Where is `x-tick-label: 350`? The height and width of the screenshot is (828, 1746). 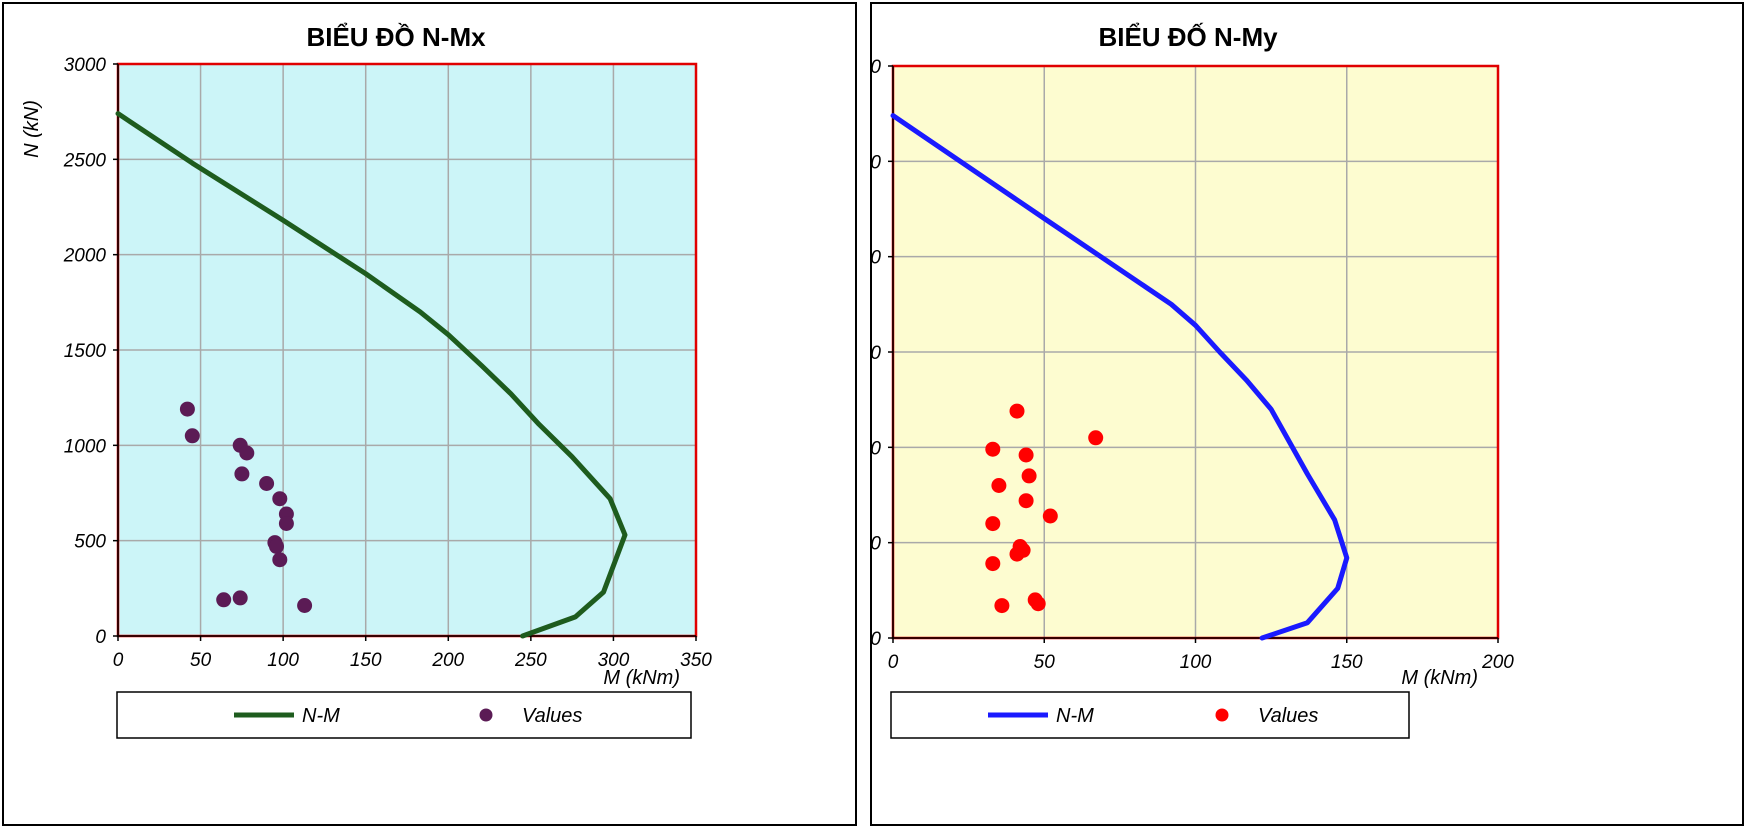
x-tick-label: 350 is located at coordinates (696, 660).